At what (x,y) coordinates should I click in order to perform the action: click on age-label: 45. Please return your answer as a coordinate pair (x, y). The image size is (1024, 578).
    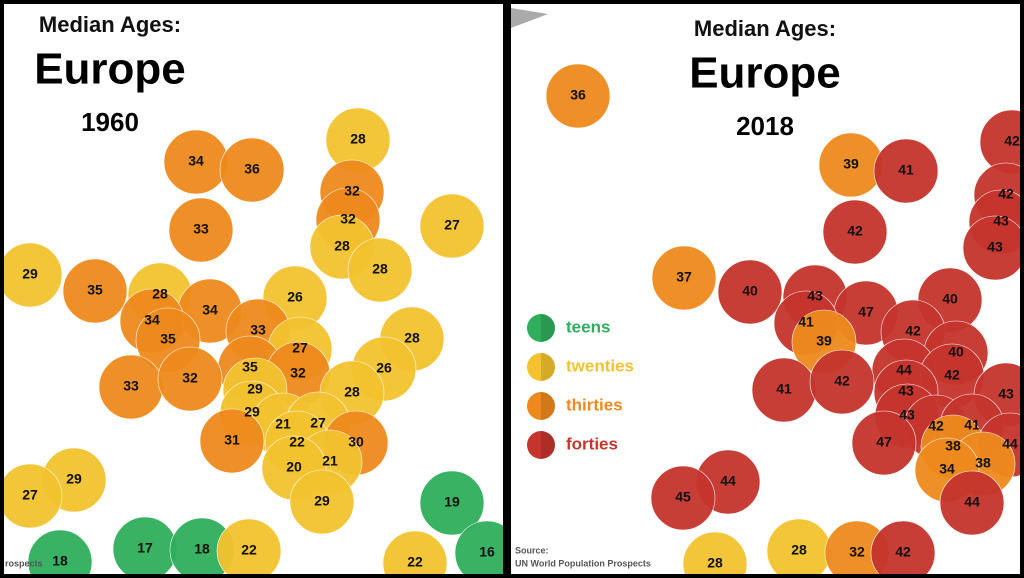
    Looking at the image, I should click on (683, 497).